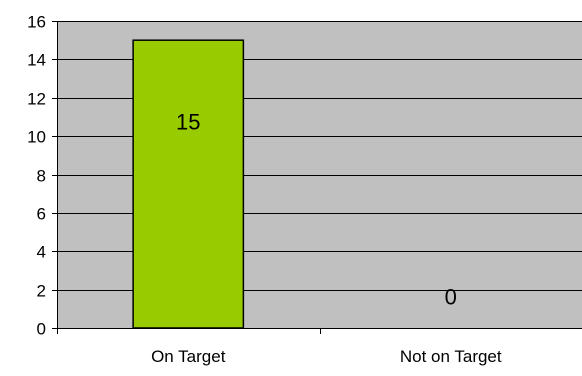 This screenshot has height=376, width=582. Describe the element at coordinates (451, 356) in the screenshot. I see `x-category-label: Not on Target` at that location.